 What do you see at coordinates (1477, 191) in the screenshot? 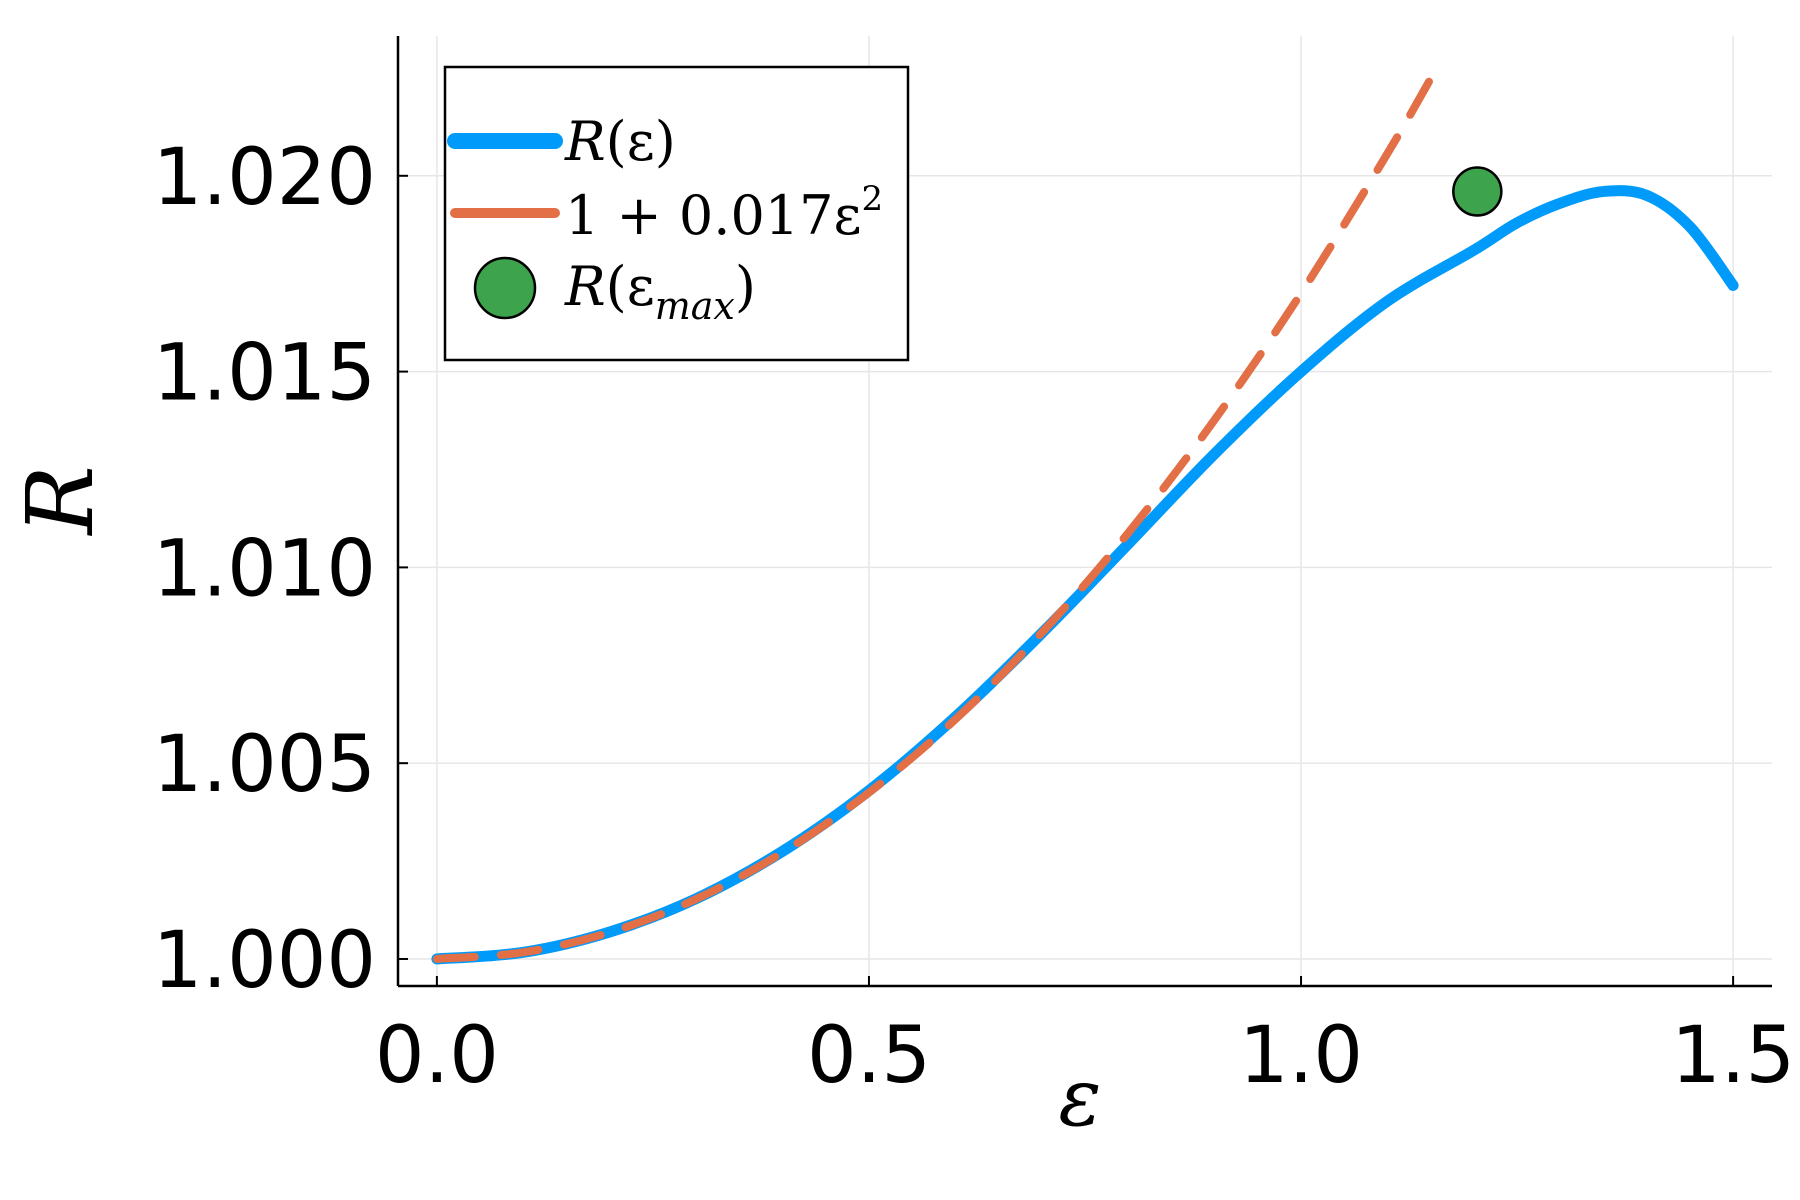
I see `series-max-marker` at bounding box center [1477, 191].